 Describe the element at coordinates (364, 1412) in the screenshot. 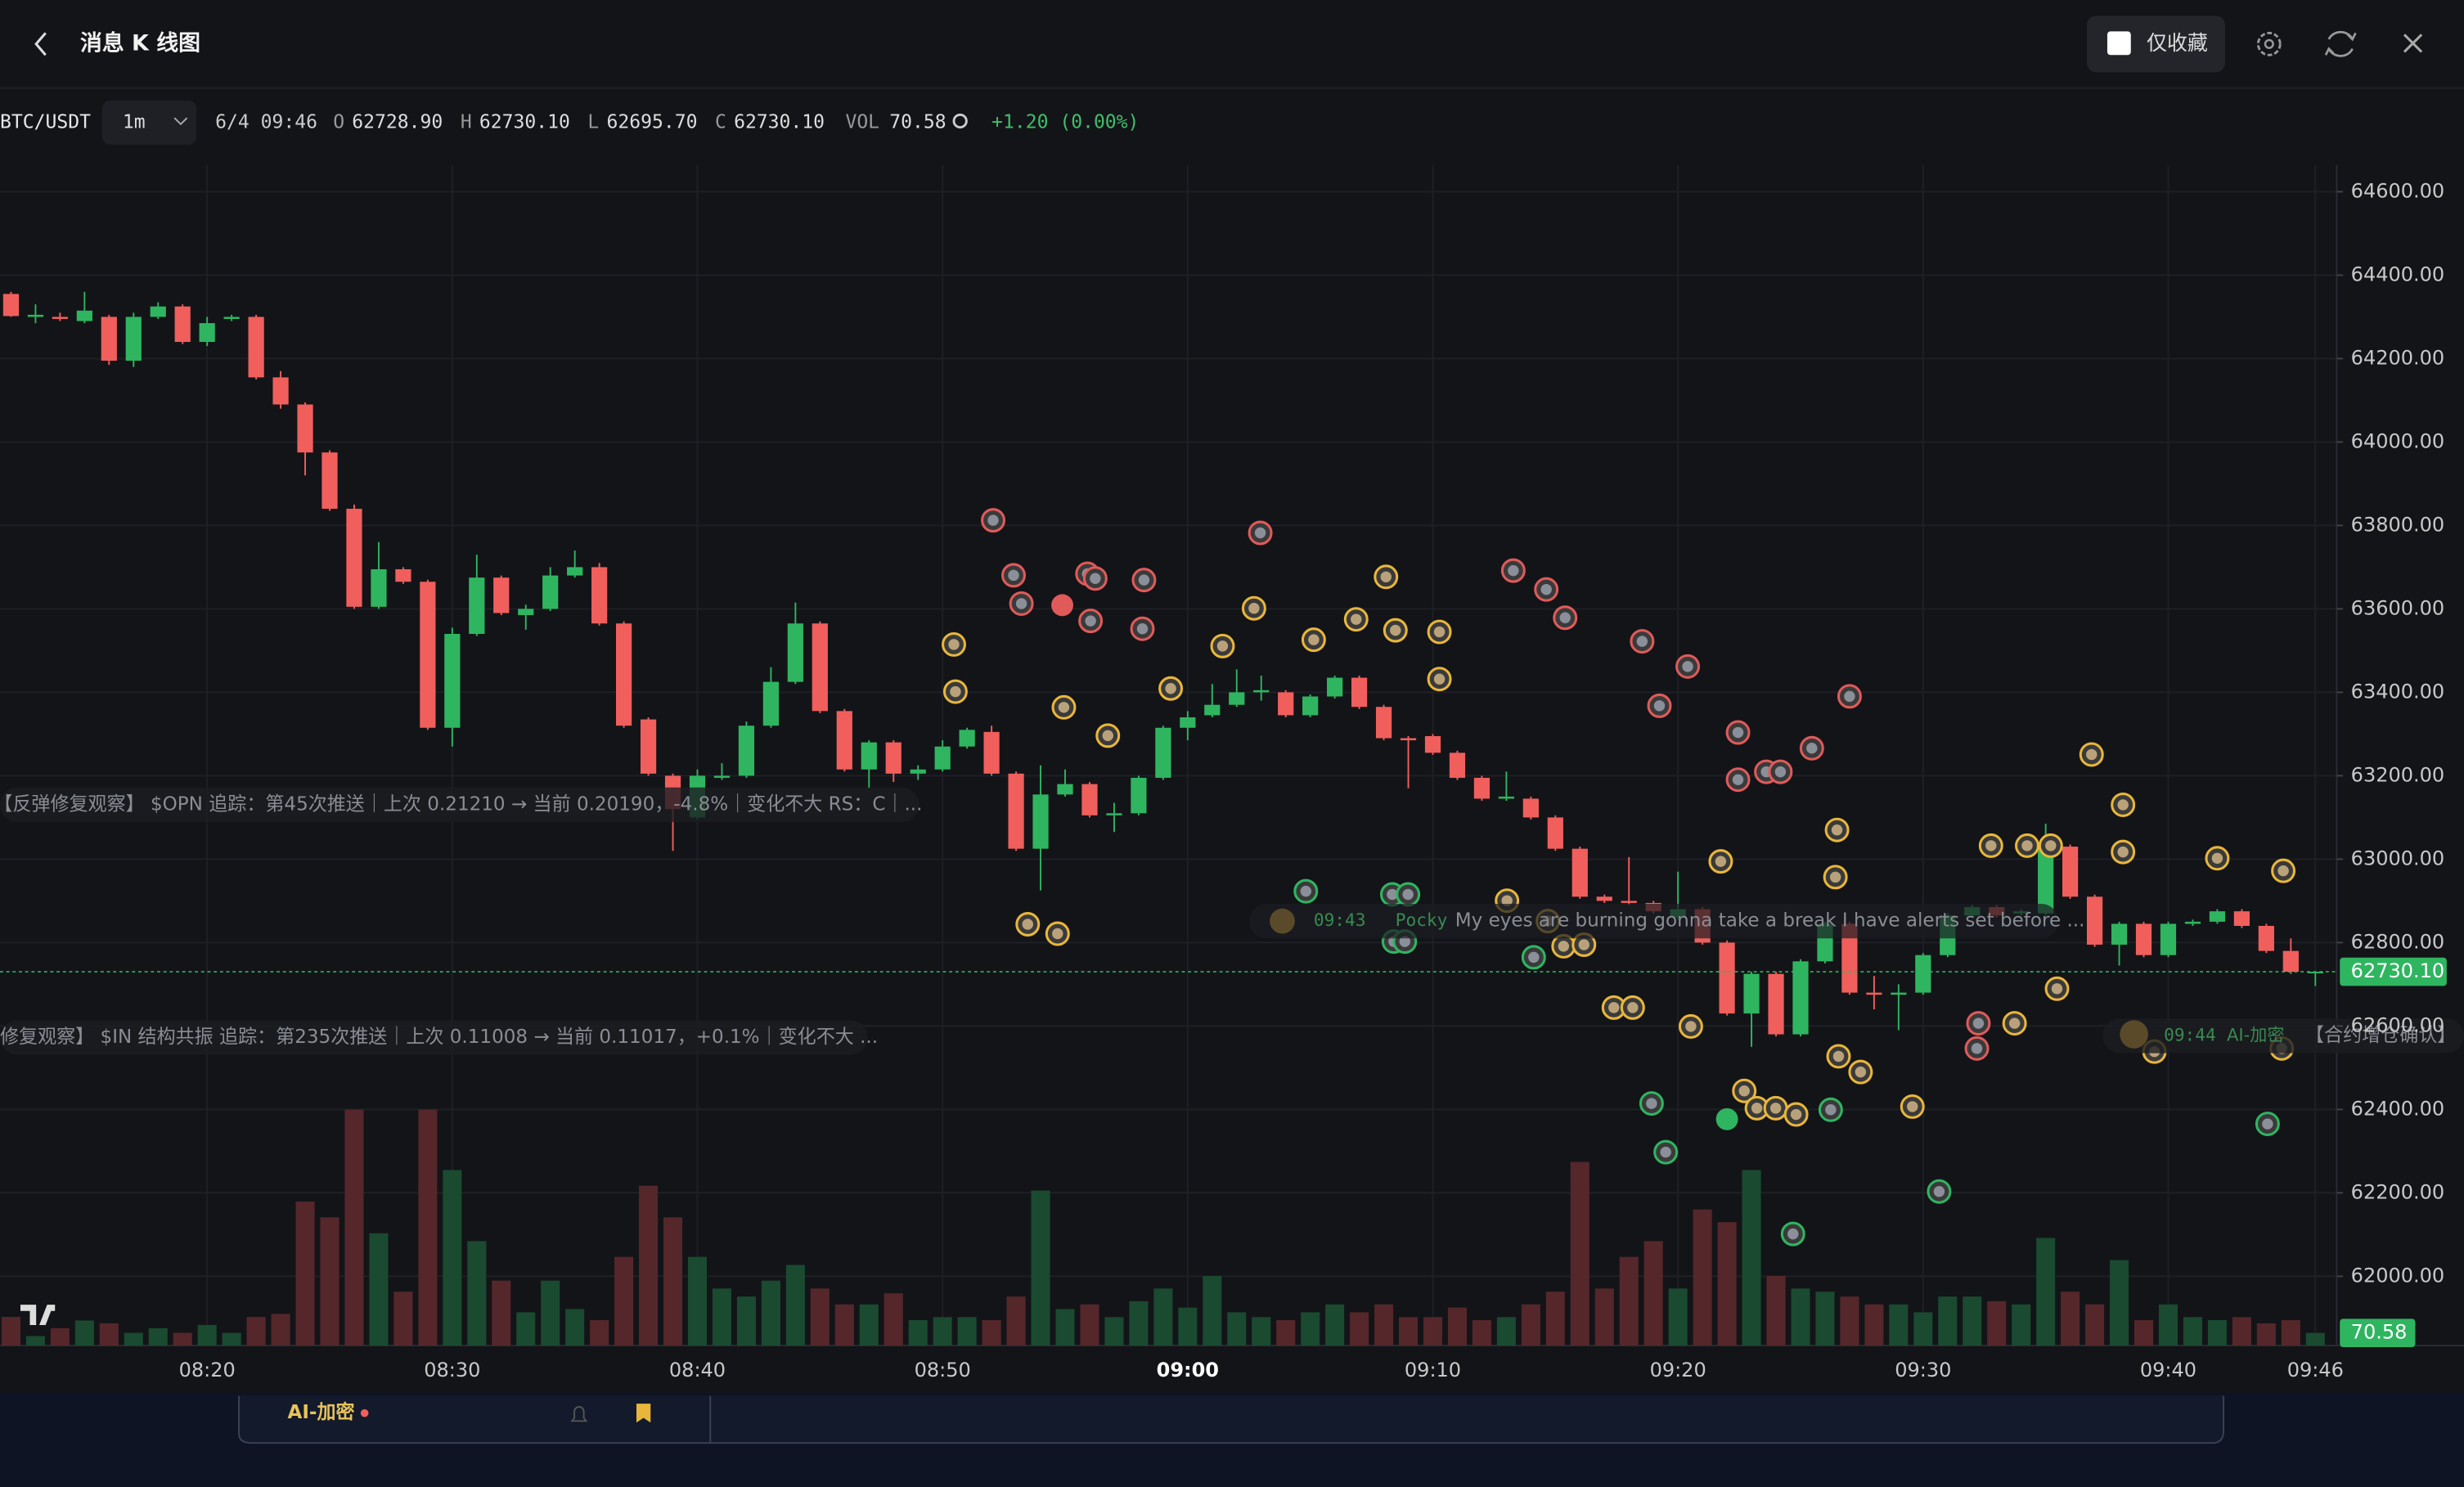

I see `unread-dot` at that location.